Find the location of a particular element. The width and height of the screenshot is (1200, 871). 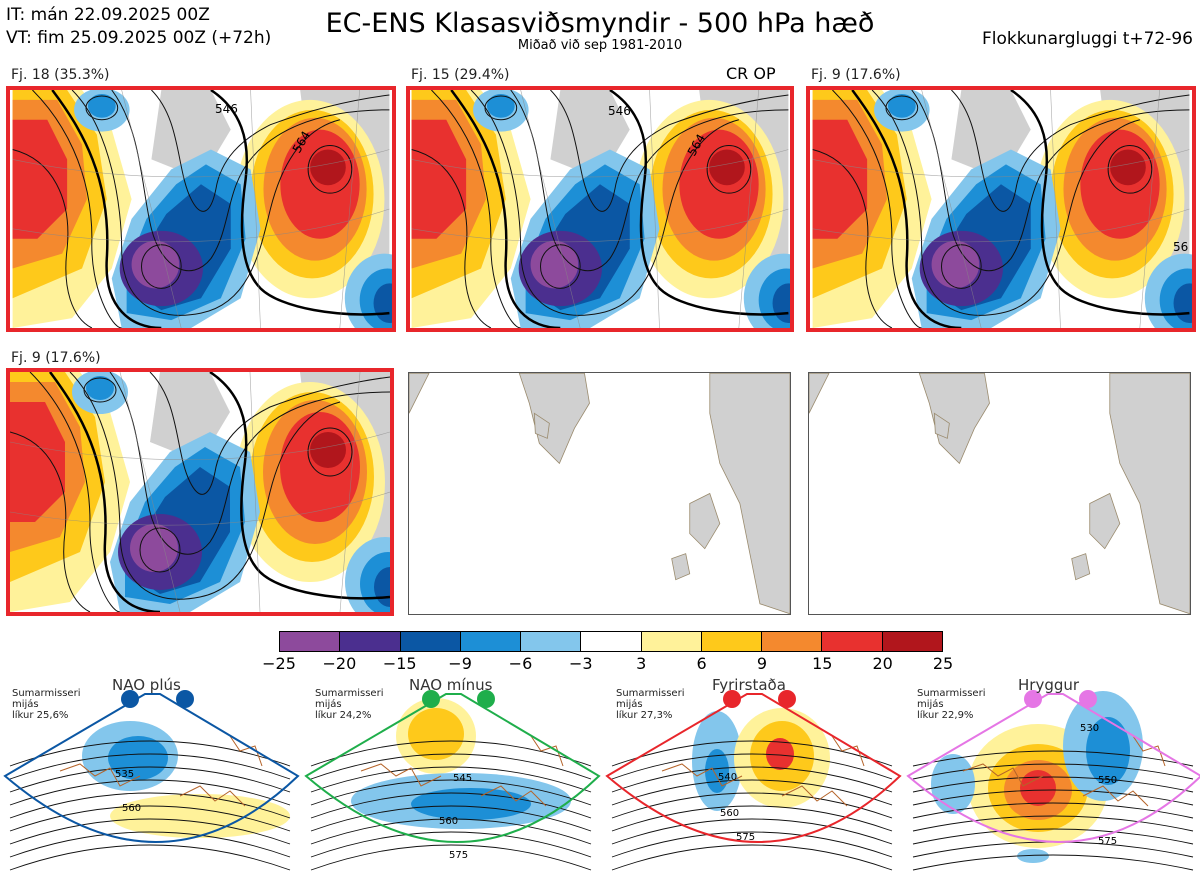

colorbar-tick-label: 6 is located at coordinates (701, 663).